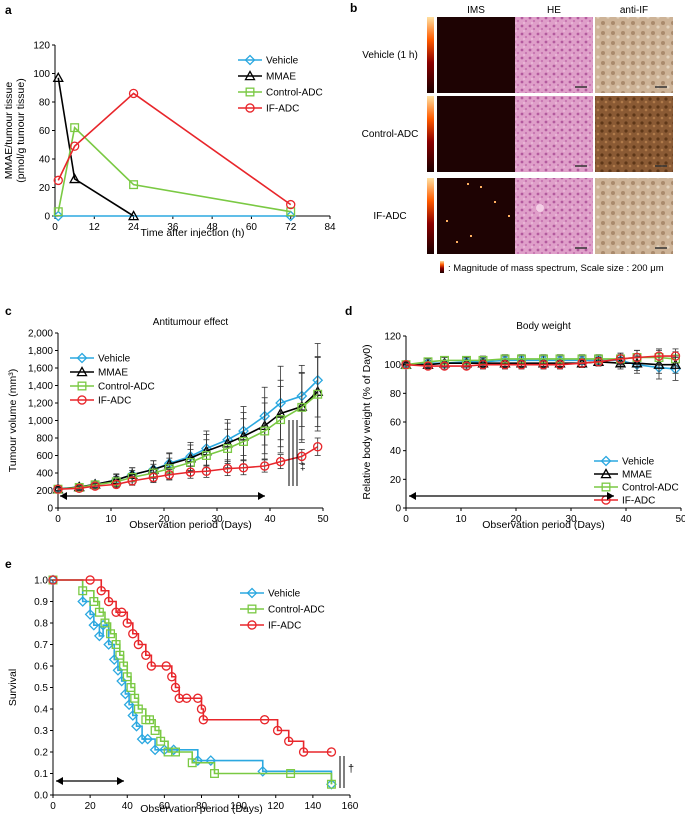  What do you see at coordinates (45, 103) in the screenshot?
I see `y-tick-label: 80` at bounding box center [45, 103].